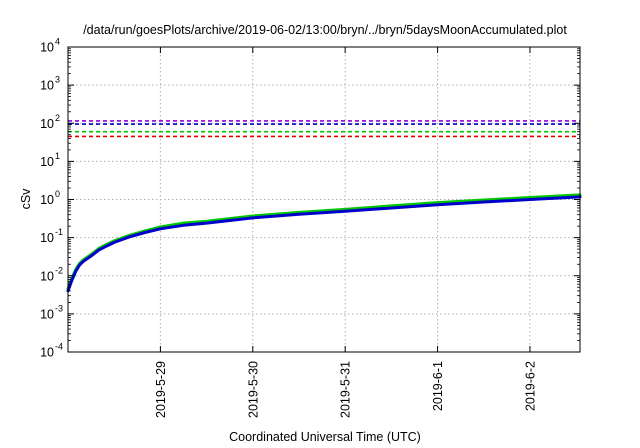 The height and width of the screenshot is (448, 640). I want to click on x-tick-label: 2019-6-2, so click(530, 386).